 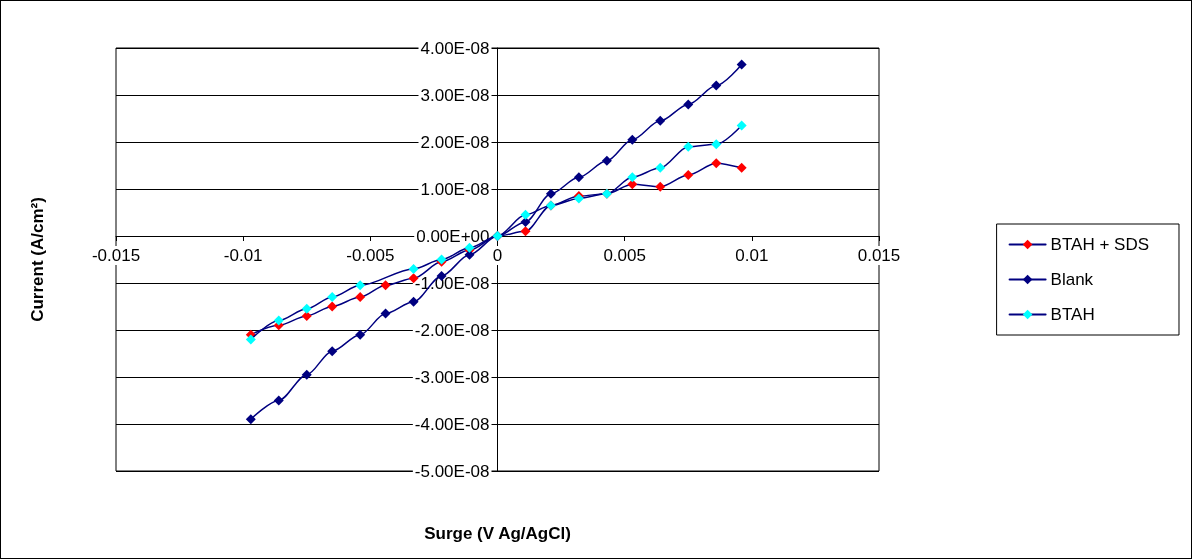 What do you see at coordinates (455, 142) in the screenshot?
I see `y-tick-label: 2.00E-08` at bounding box center [455, 142].